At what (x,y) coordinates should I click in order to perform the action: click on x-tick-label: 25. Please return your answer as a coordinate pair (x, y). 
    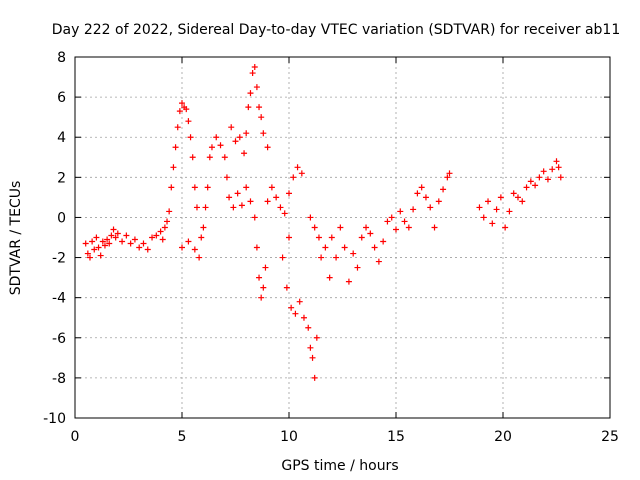
    Looking at the image, I should click on (610, 437).